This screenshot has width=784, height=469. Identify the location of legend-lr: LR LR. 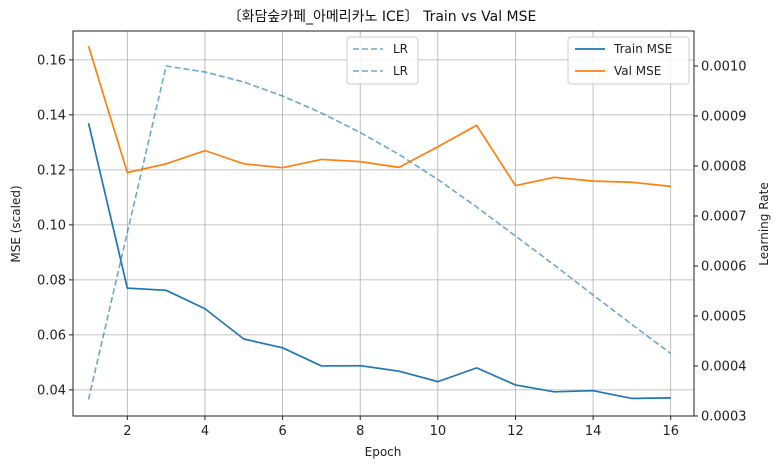
(382, 60).